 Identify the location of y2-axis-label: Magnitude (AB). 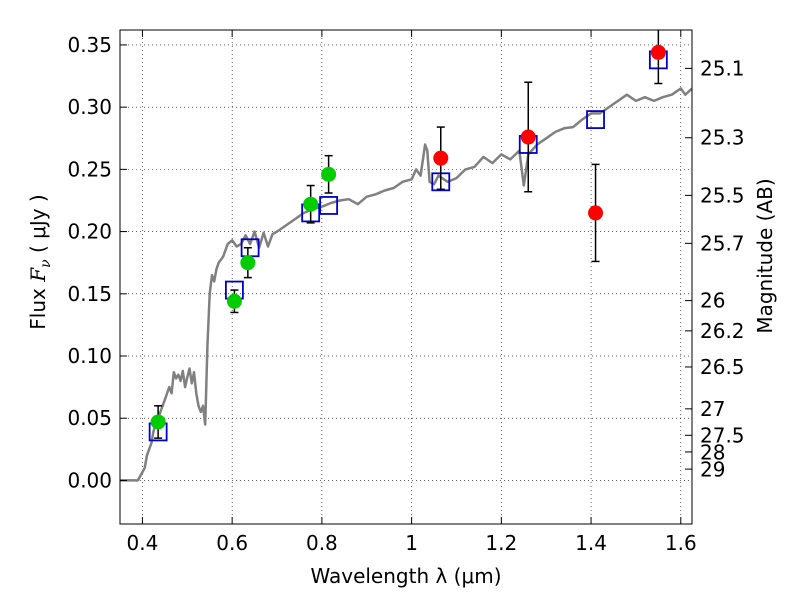
(765, 255).